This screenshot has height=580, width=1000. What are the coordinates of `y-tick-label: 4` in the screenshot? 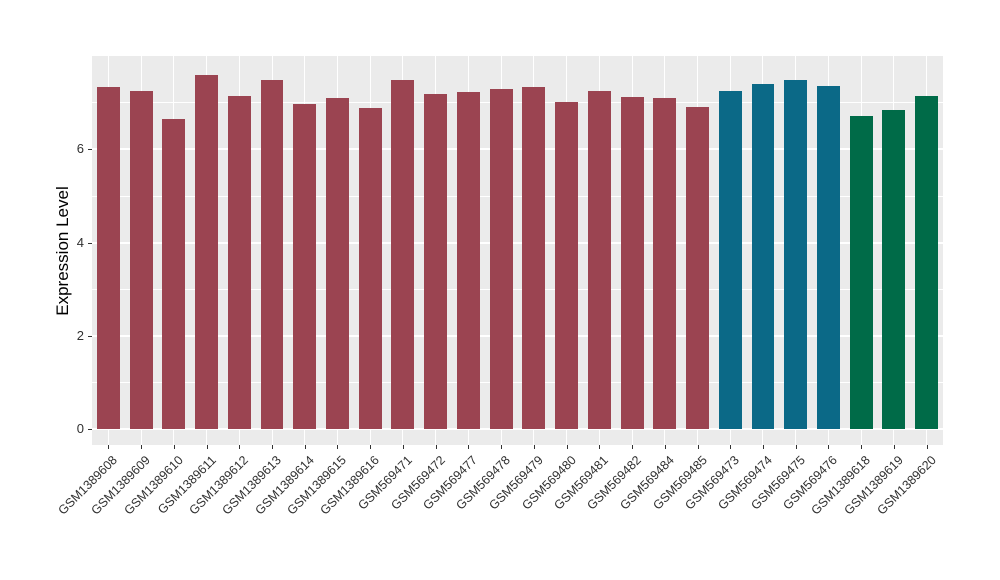 It's located at (80, 242).